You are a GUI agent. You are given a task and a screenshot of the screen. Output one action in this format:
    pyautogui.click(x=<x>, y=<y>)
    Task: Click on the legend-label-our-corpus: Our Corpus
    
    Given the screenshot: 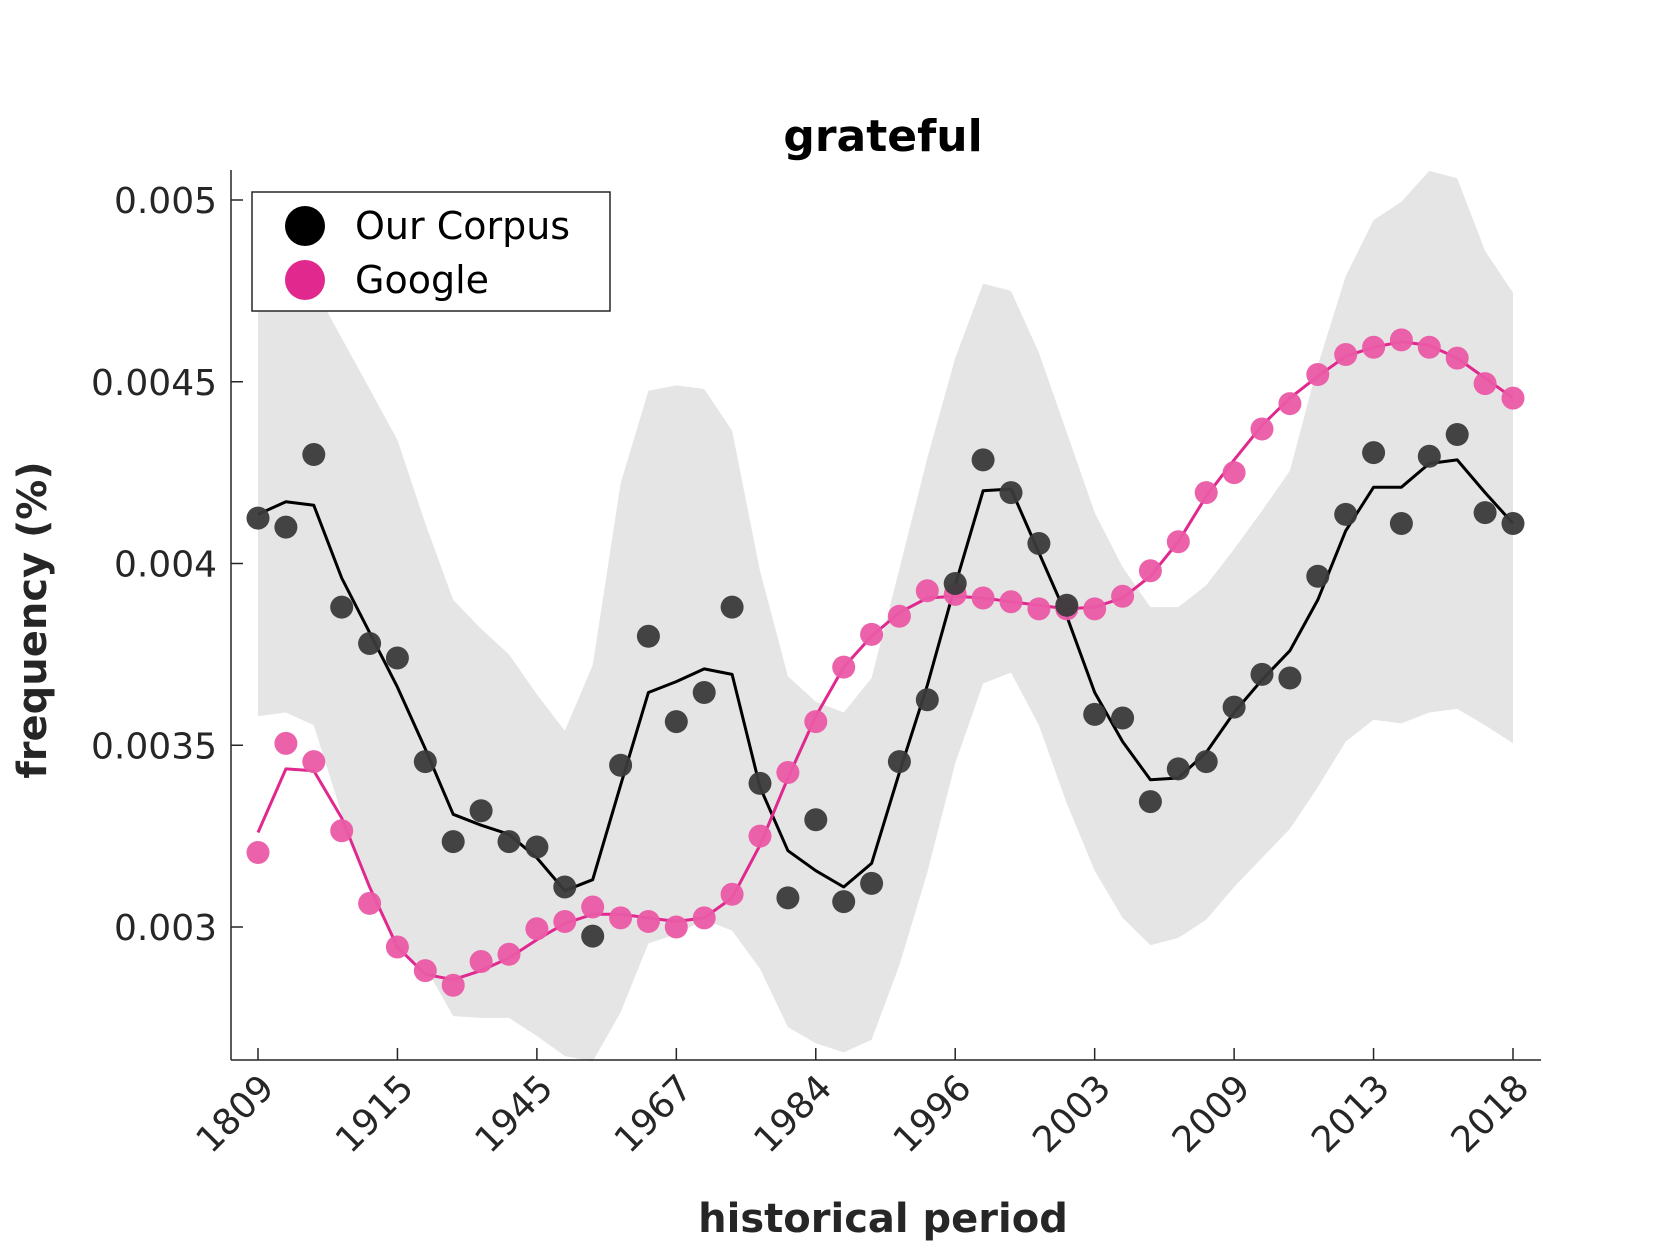 What is the action you would take?
    pyautogui.click(x=462, y=226)
    